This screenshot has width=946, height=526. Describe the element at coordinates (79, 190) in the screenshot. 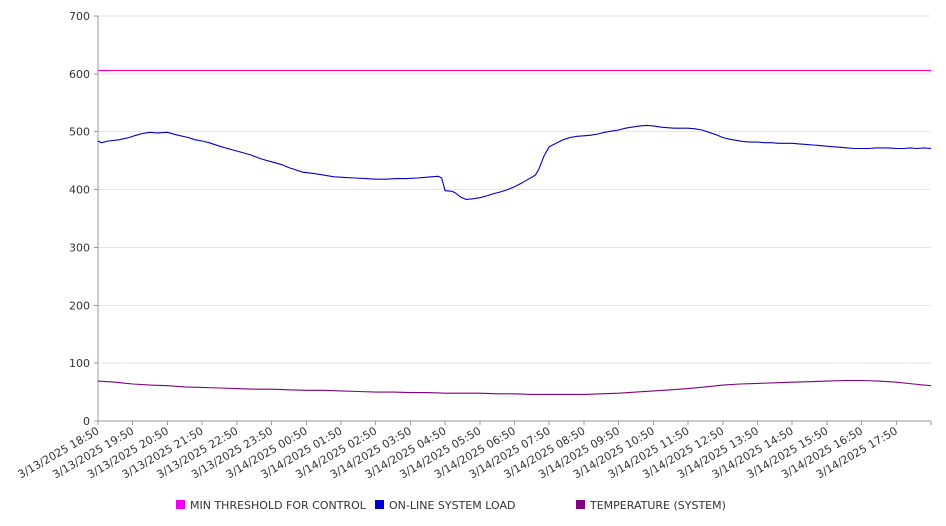

I see `y-tick-label: 400` at that location.